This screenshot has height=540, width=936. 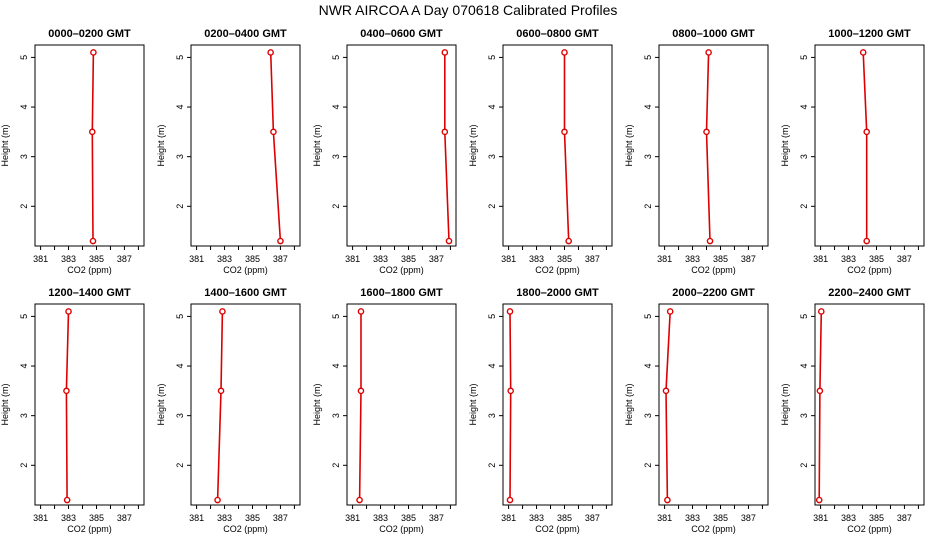 I want to click on panel-title: 0600–0800 GMT, so click(x=557, y=34).